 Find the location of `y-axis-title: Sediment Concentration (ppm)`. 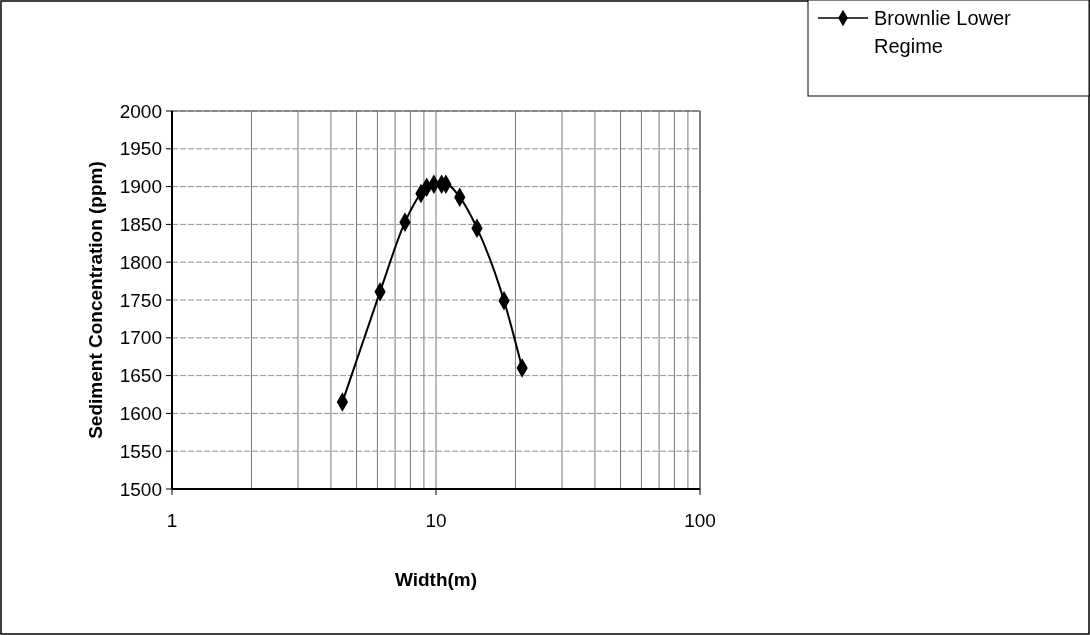

y-axis-title: Sediment Concentration (ppm) is located at coordinates (95, 300).